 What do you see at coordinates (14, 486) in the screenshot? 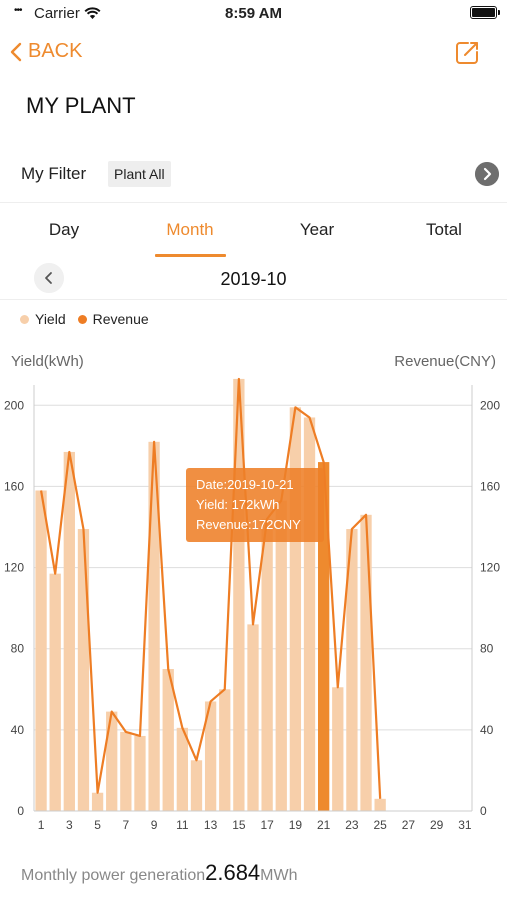
I see `y-tick-label: 160` at bounding box center [14, 486].